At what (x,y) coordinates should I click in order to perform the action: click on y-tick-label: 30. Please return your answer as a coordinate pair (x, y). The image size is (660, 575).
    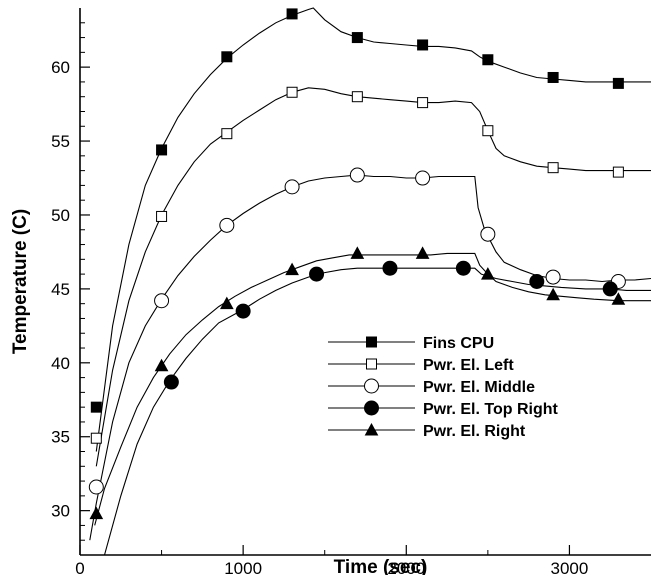
    Looking at the image, I should click on (60, 511).